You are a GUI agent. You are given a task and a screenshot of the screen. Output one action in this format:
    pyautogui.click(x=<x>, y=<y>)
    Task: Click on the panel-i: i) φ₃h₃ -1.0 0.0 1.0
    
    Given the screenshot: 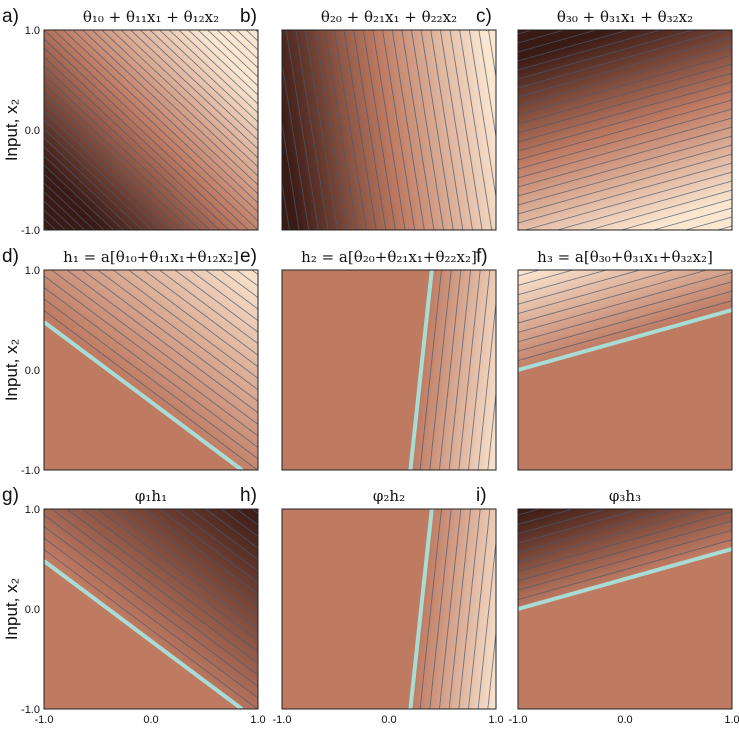 What is the action you would take?
    pyautogui.click(x=607, y=605)
    